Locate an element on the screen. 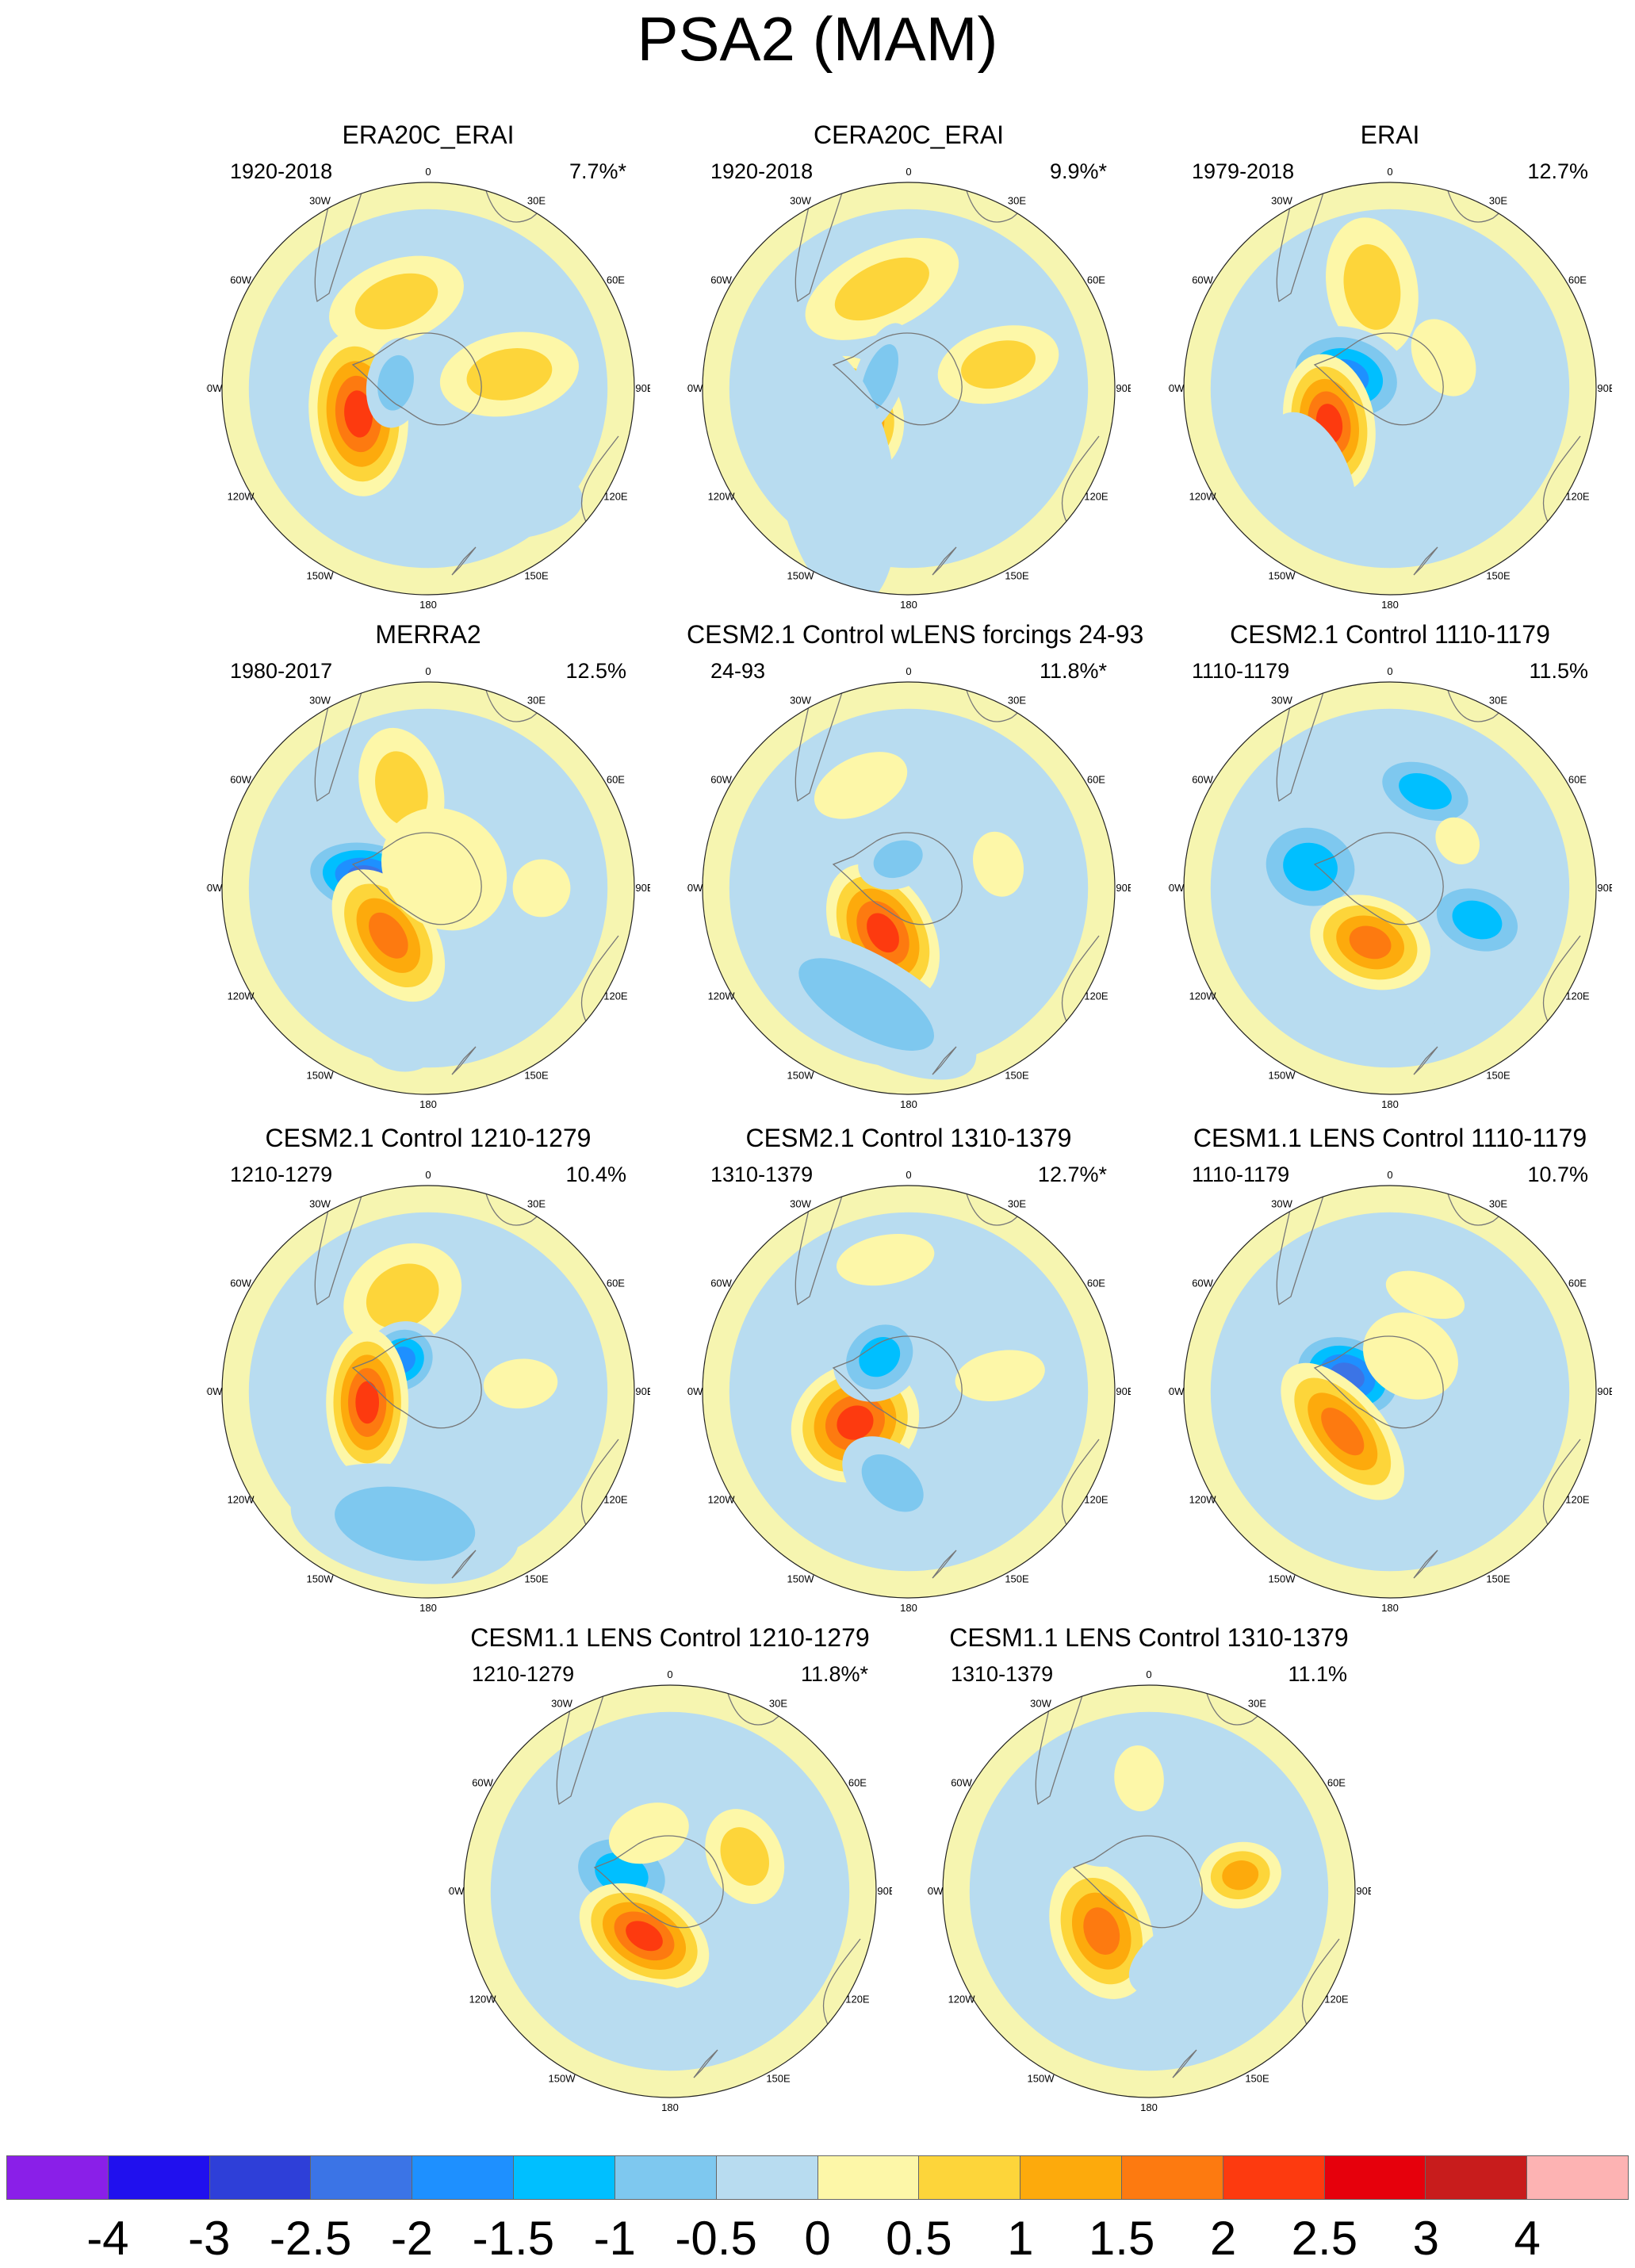 This screenshot has height=2268, width=1635. panel-title: CESM2.1 Control 1310-1379 is located at coordinates (908, 1138).